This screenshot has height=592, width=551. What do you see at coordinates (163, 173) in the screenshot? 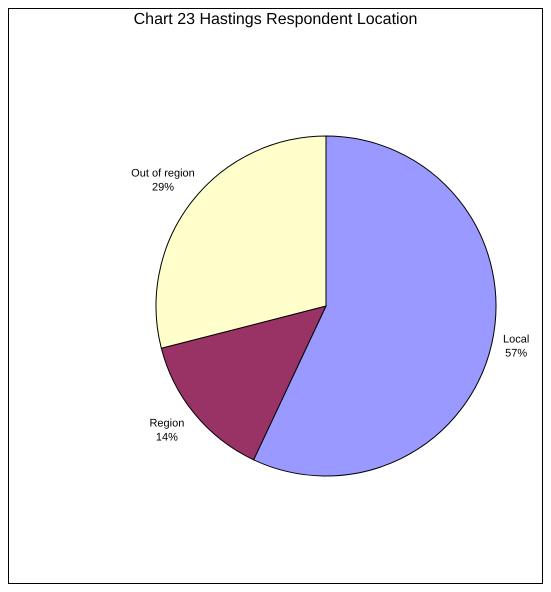
I see `slice-label: Out of region` at bounding box center [163, 173].